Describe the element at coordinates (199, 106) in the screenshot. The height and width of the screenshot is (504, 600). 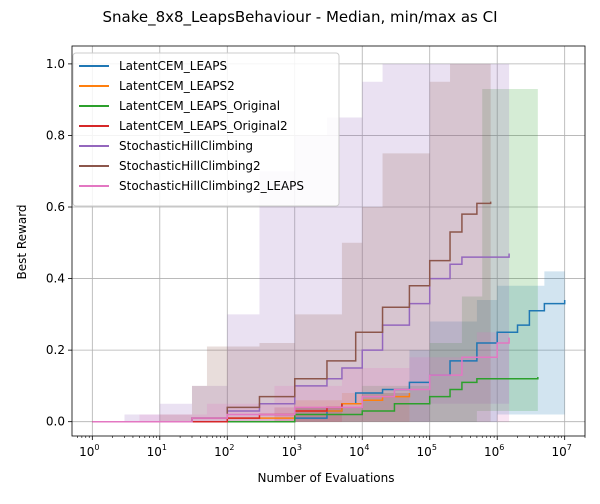
I see `legend-entry-label: LatentCEM_LEAPS_Original` at that location.